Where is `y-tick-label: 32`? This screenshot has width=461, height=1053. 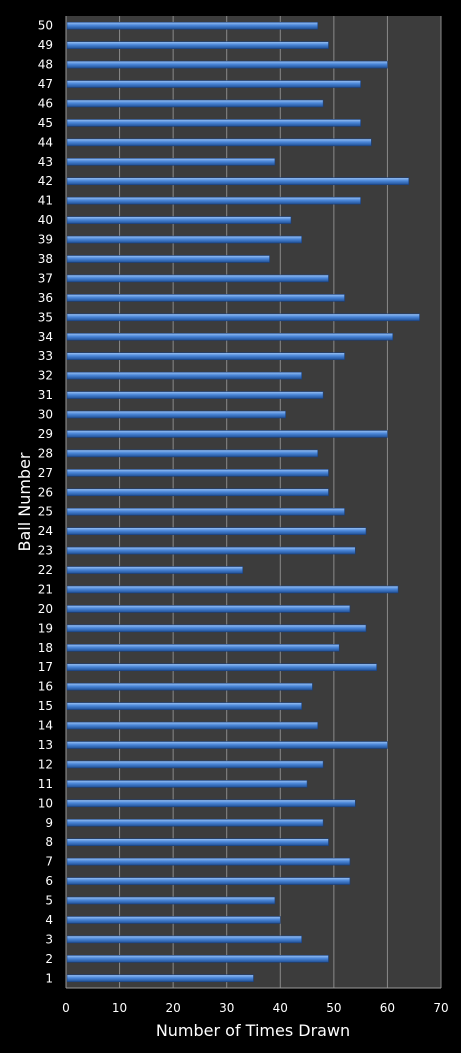
y-tick-label: 32 is located at coordinates (45, 376).